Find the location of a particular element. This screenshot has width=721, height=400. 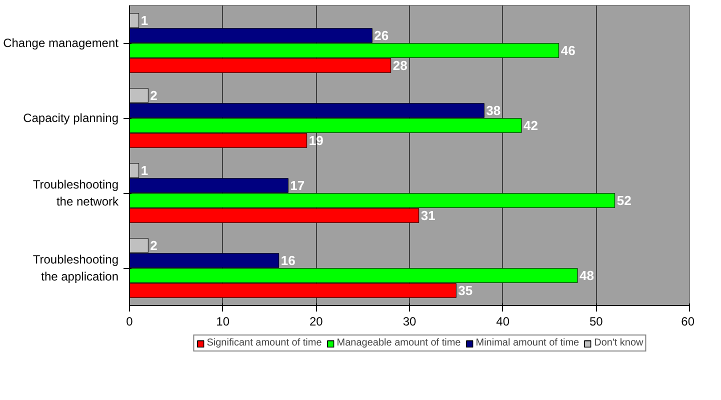

data-label: 35 is located at coordinates (465, 290).